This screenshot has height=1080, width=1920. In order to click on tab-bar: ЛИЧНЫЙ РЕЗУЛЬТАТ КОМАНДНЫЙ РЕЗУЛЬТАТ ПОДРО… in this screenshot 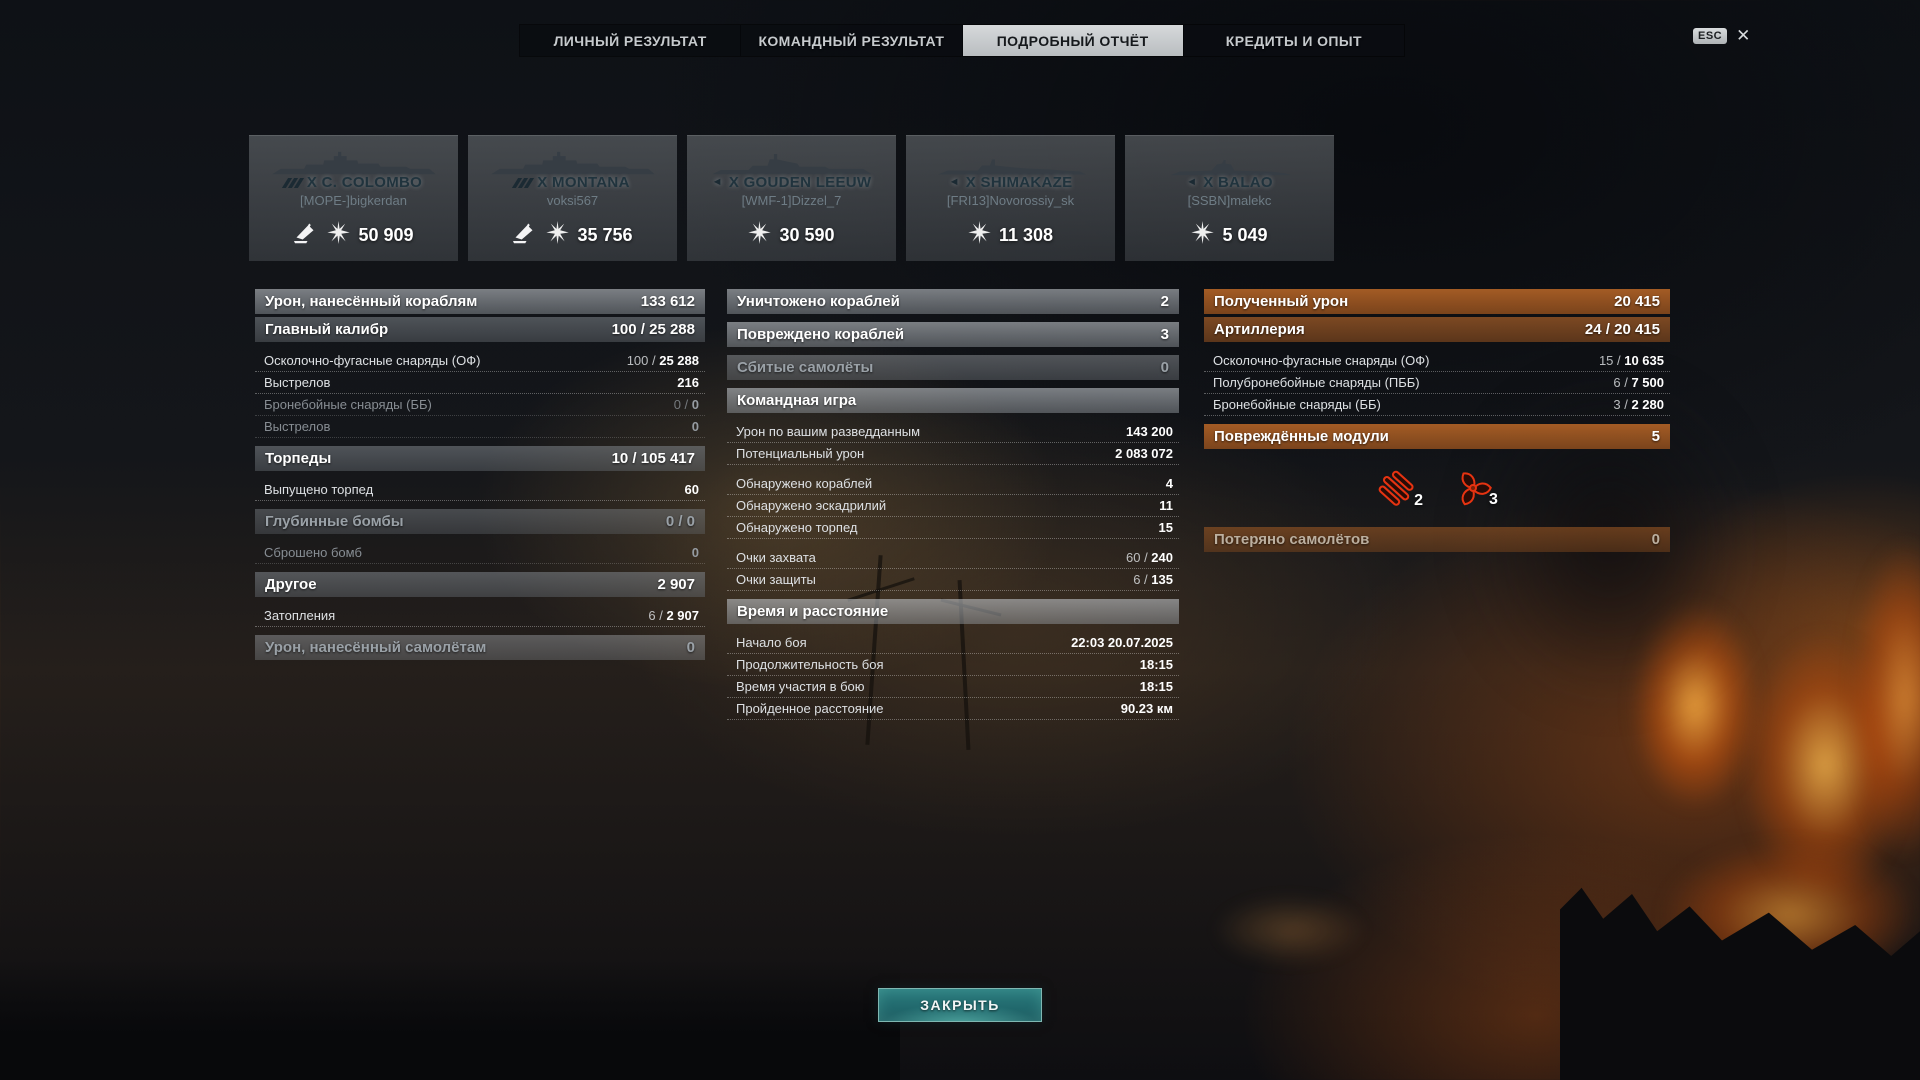, I will do `click(962, 40)`.